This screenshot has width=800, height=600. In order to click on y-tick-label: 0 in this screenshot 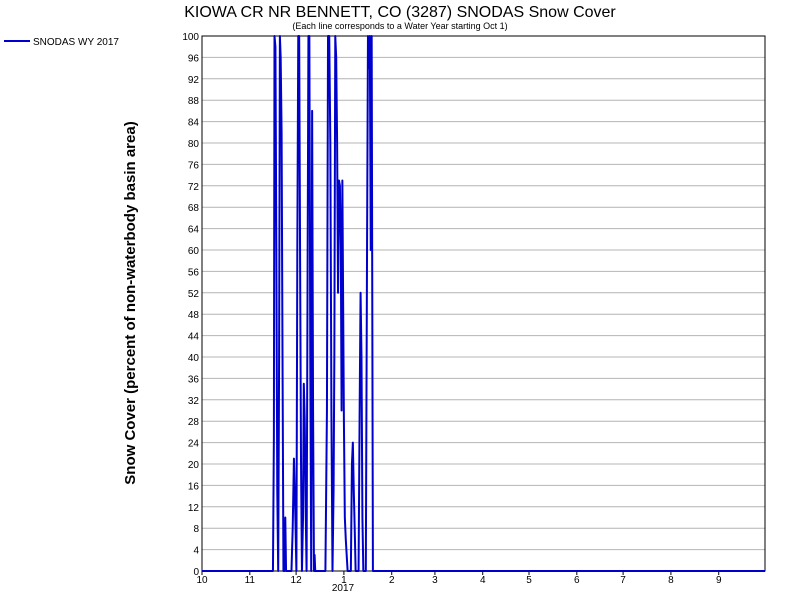, I will do `click(196, 572)`.